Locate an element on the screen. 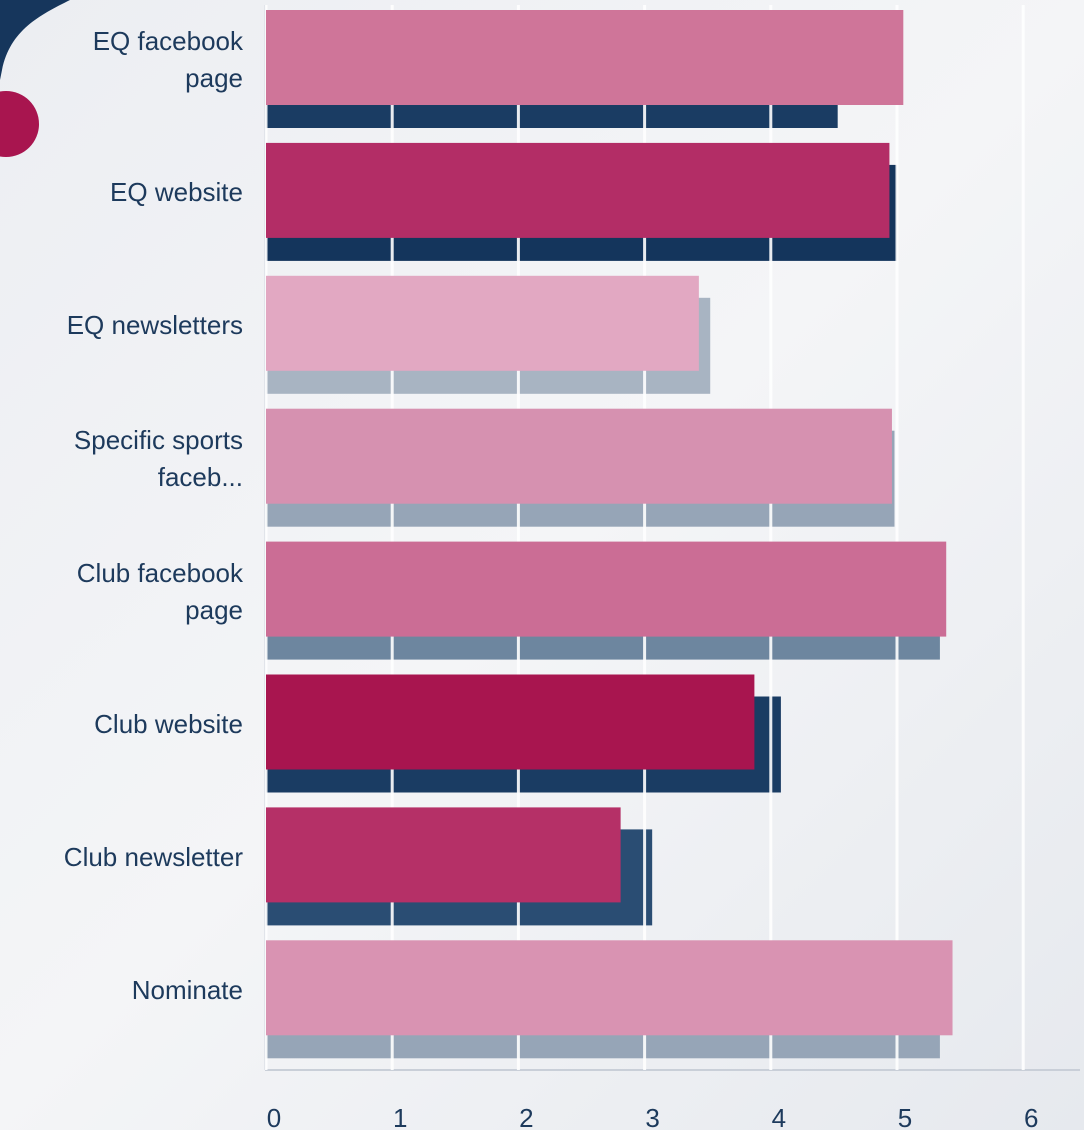  category-label: Club newsletter is located at coordinates (121, 857).